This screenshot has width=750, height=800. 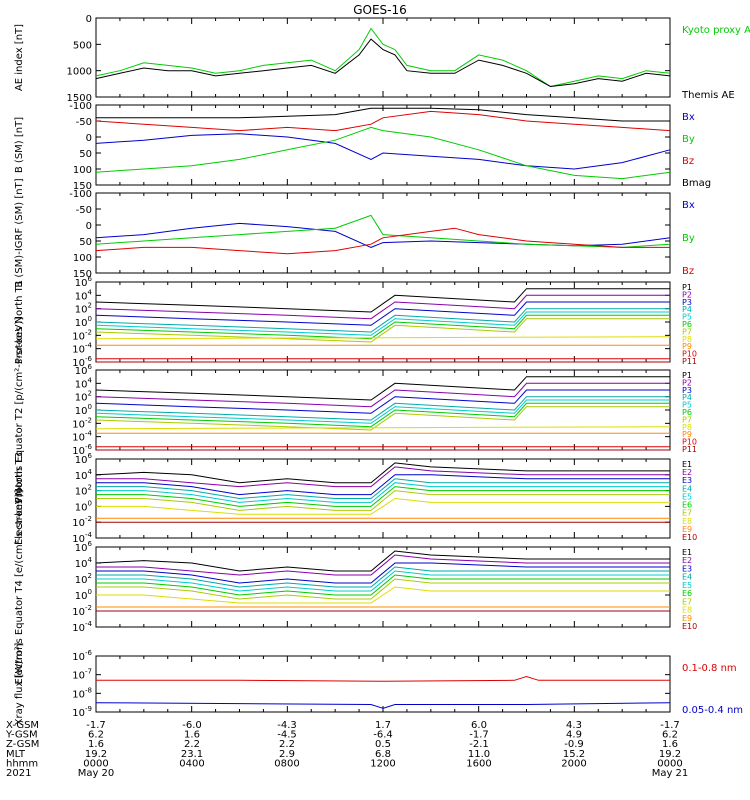 I want to click on footer-cell: 6.2, so click(x=670, y=735).